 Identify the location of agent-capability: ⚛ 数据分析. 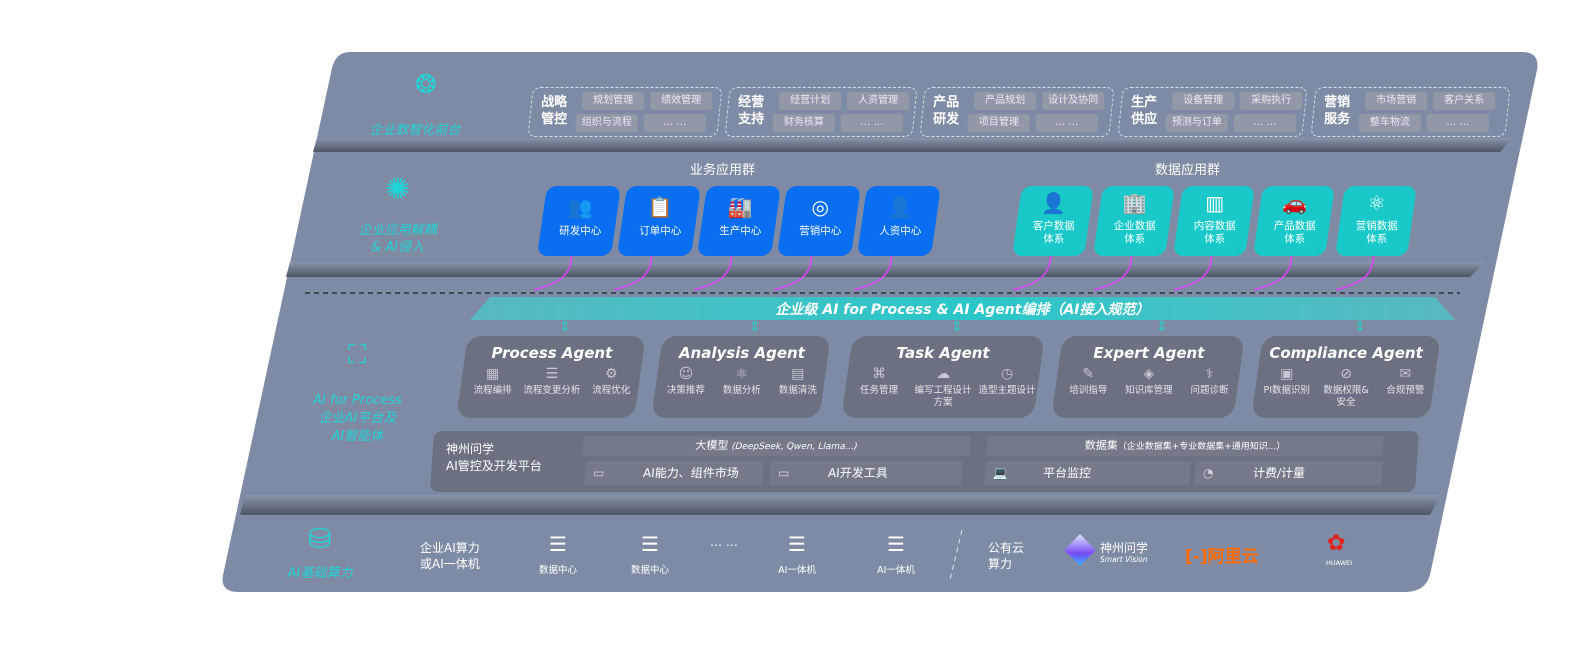
(742, 381).